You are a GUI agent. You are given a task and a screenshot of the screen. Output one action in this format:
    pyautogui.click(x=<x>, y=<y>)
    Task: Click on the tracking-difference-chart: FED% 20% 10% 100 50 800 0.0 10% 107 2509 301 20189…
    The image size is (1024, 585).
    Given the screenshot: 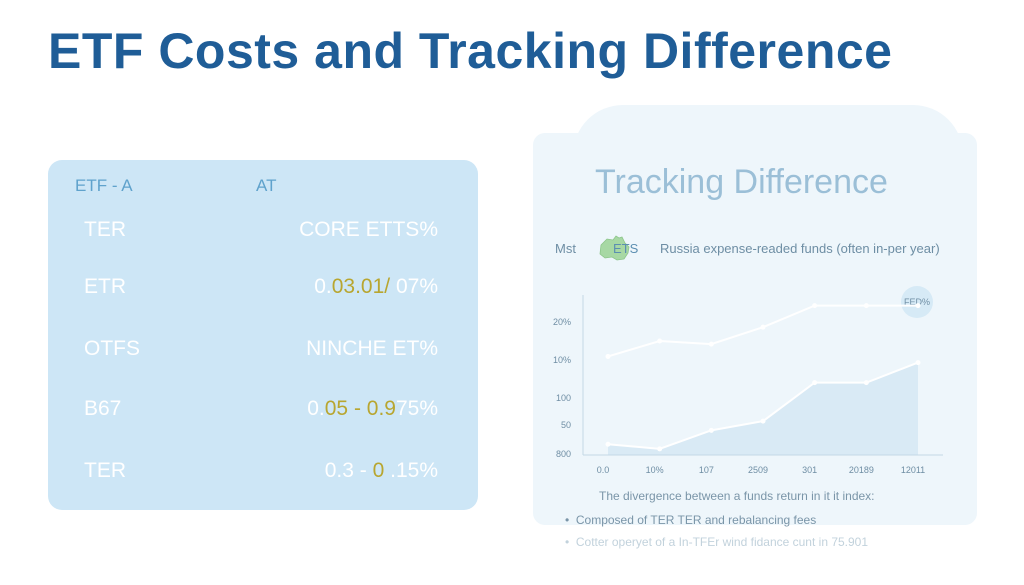 What is the action you would take?
    pyautogui.click(x=748, y=380)
    